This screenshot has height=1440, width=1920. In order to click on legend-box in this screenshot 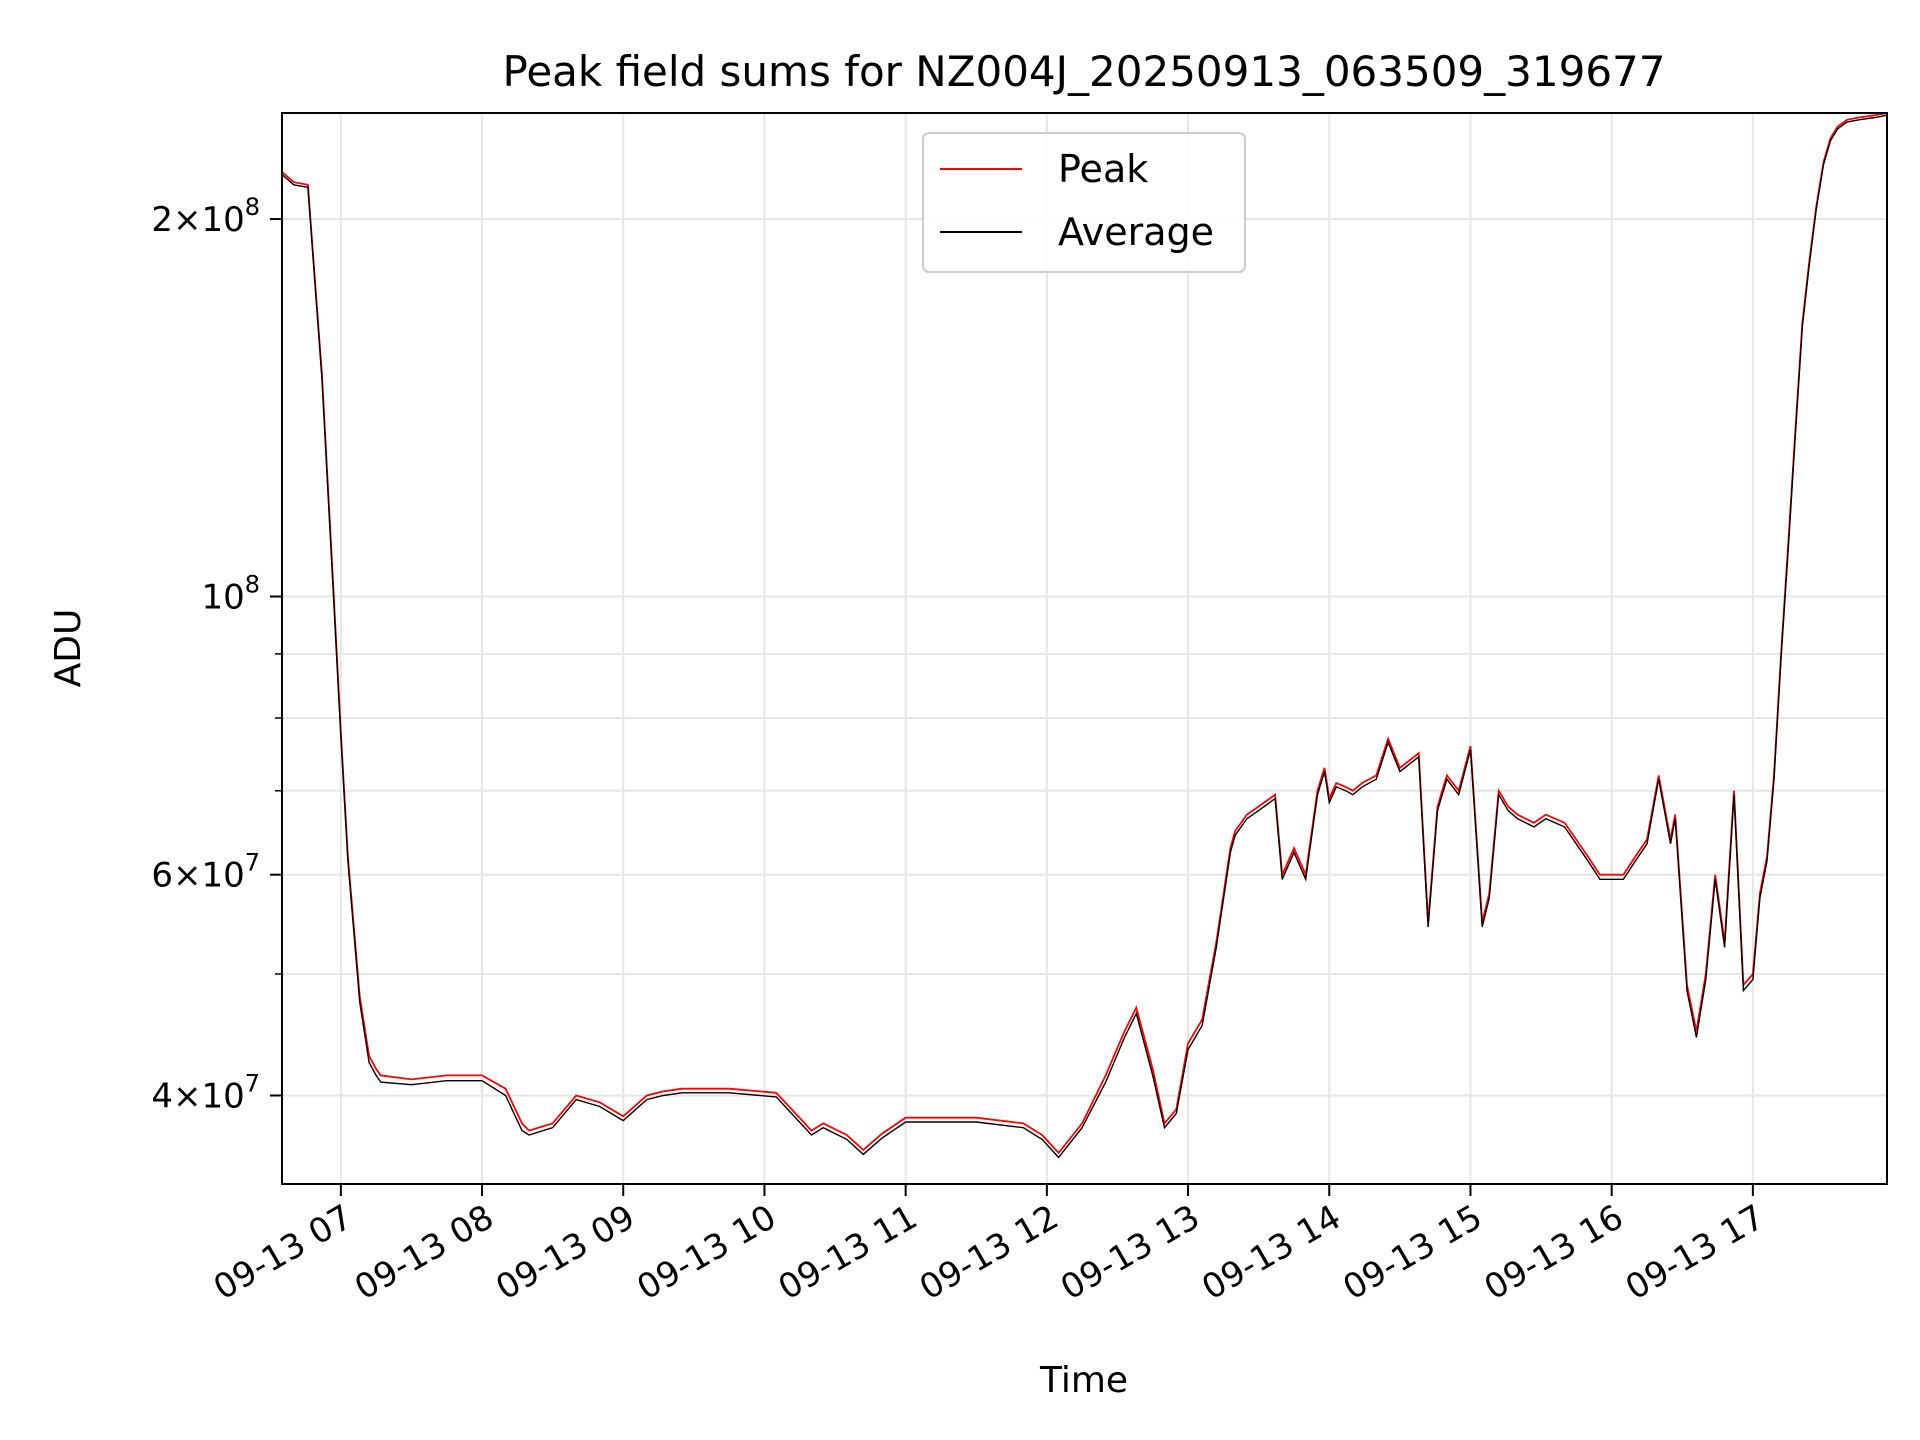, I will do `click(1084, 202)`.